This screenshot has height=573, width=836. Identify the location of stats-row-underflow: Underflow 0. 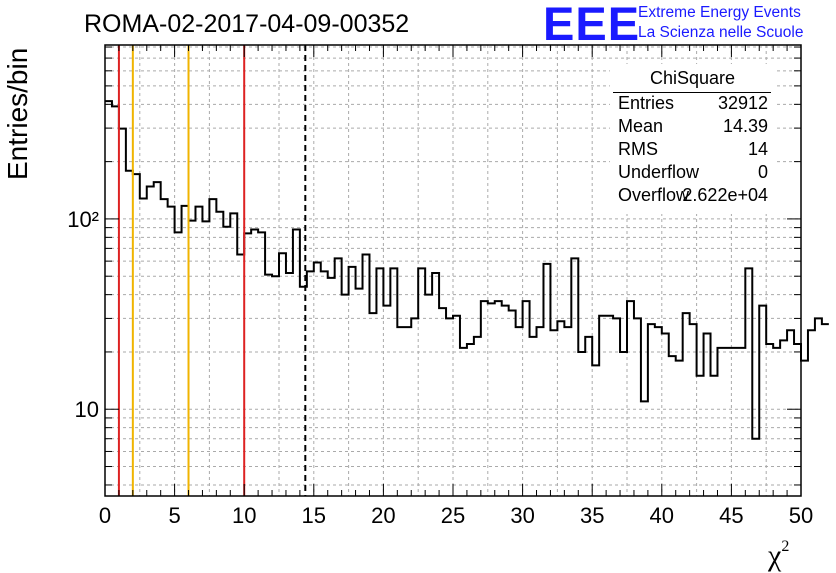
(693, 173).